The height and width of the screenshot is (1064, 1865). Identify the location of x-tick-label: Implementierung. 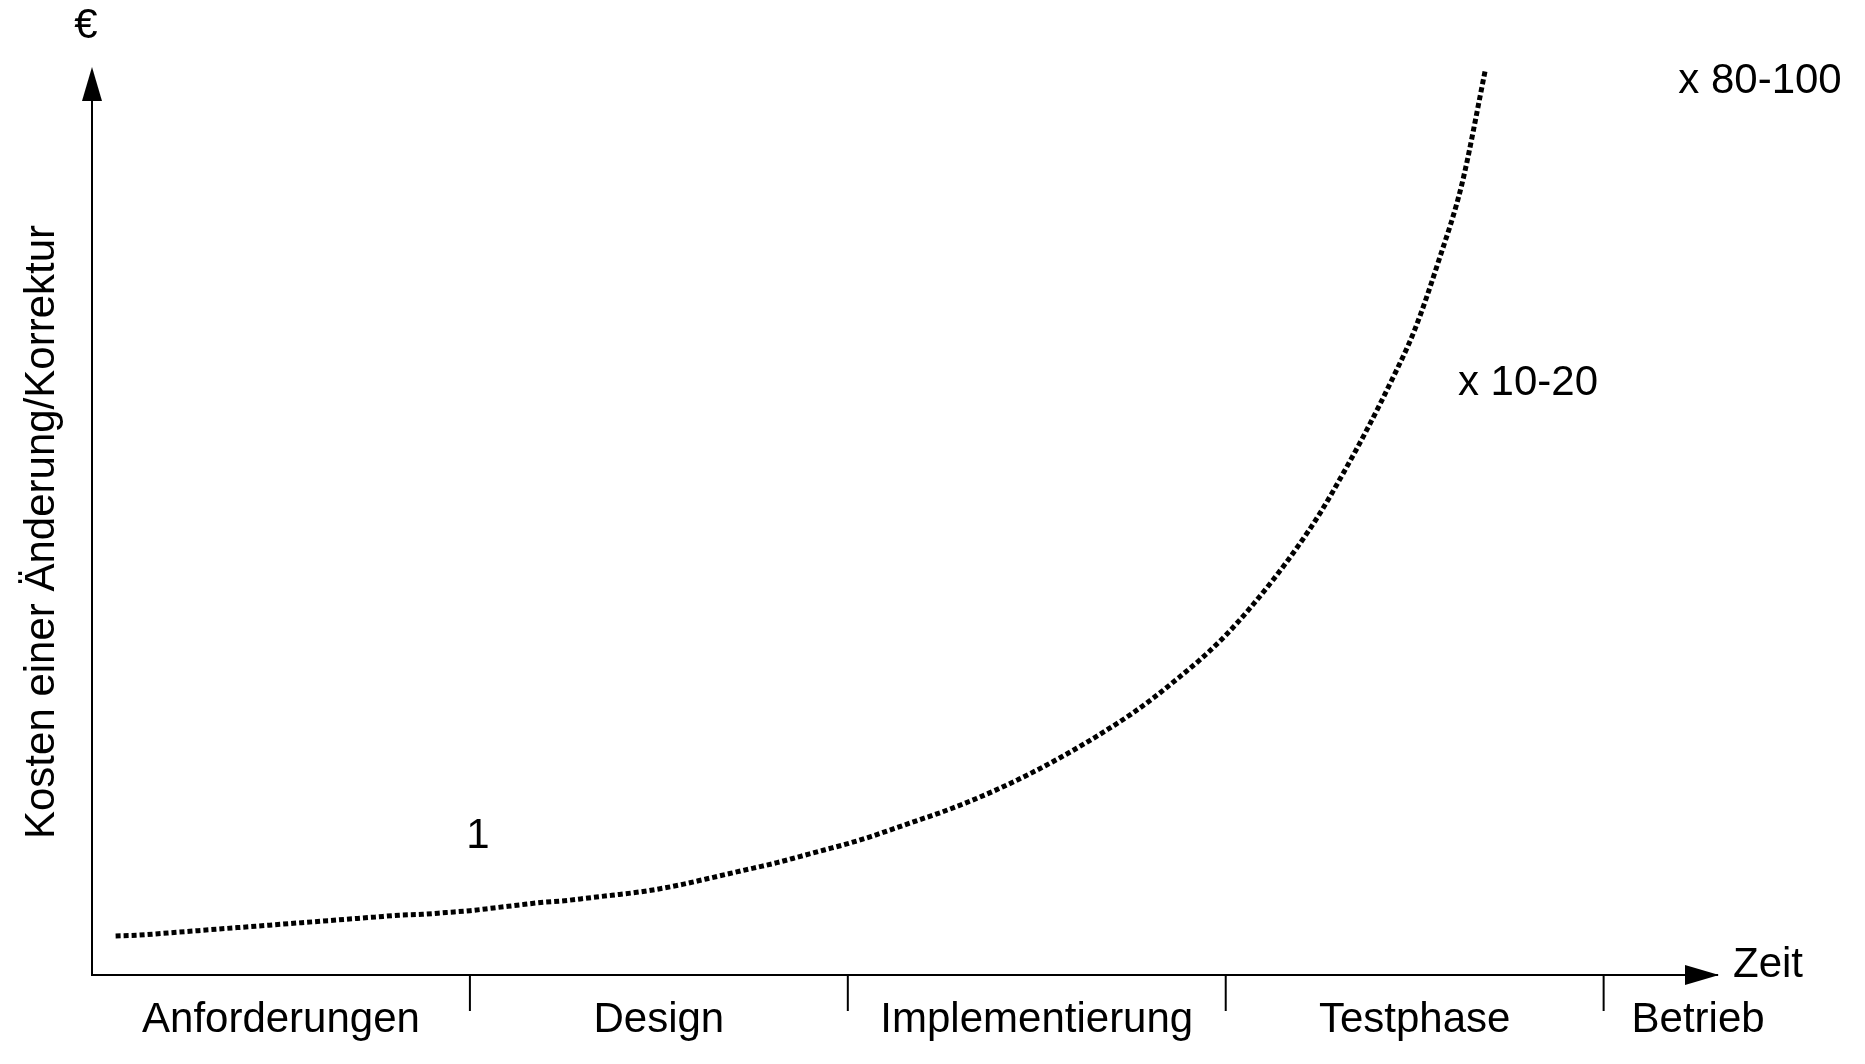
(1037, 1017).